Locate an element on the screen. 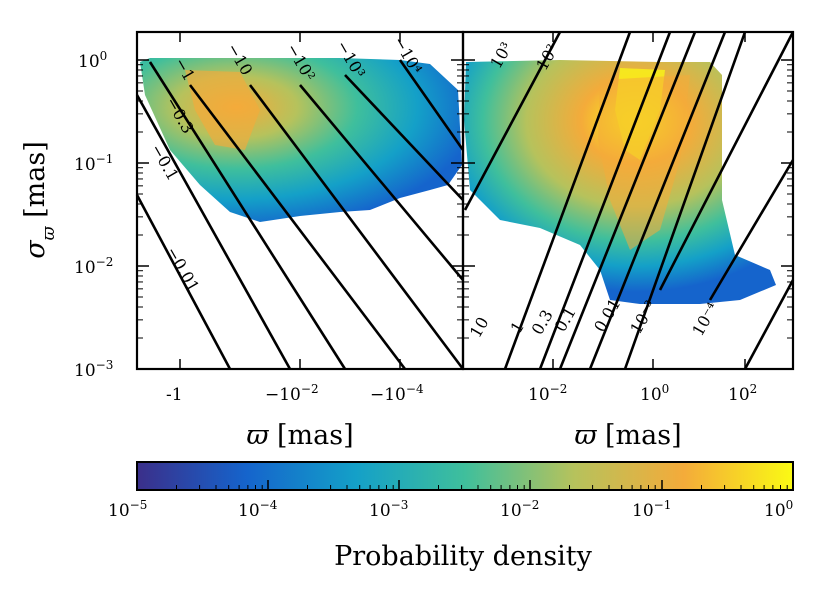 The width and height of the screenshot is (831, 593). colorbar-tick-label: 10⁻³ is located at coordinates (388, 509).